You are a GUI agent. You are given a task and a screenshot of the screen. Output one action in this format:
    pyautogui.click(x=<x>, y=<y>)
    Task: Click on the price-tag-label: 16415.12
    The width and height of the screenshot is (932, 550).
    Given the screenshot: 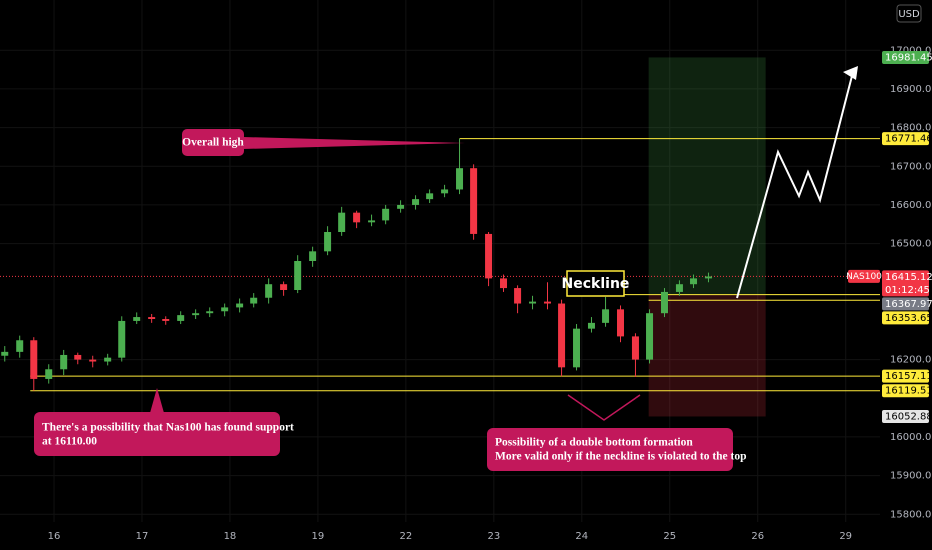 What is the action you would take?
    pyautogui.click(x=908, y=277)
    